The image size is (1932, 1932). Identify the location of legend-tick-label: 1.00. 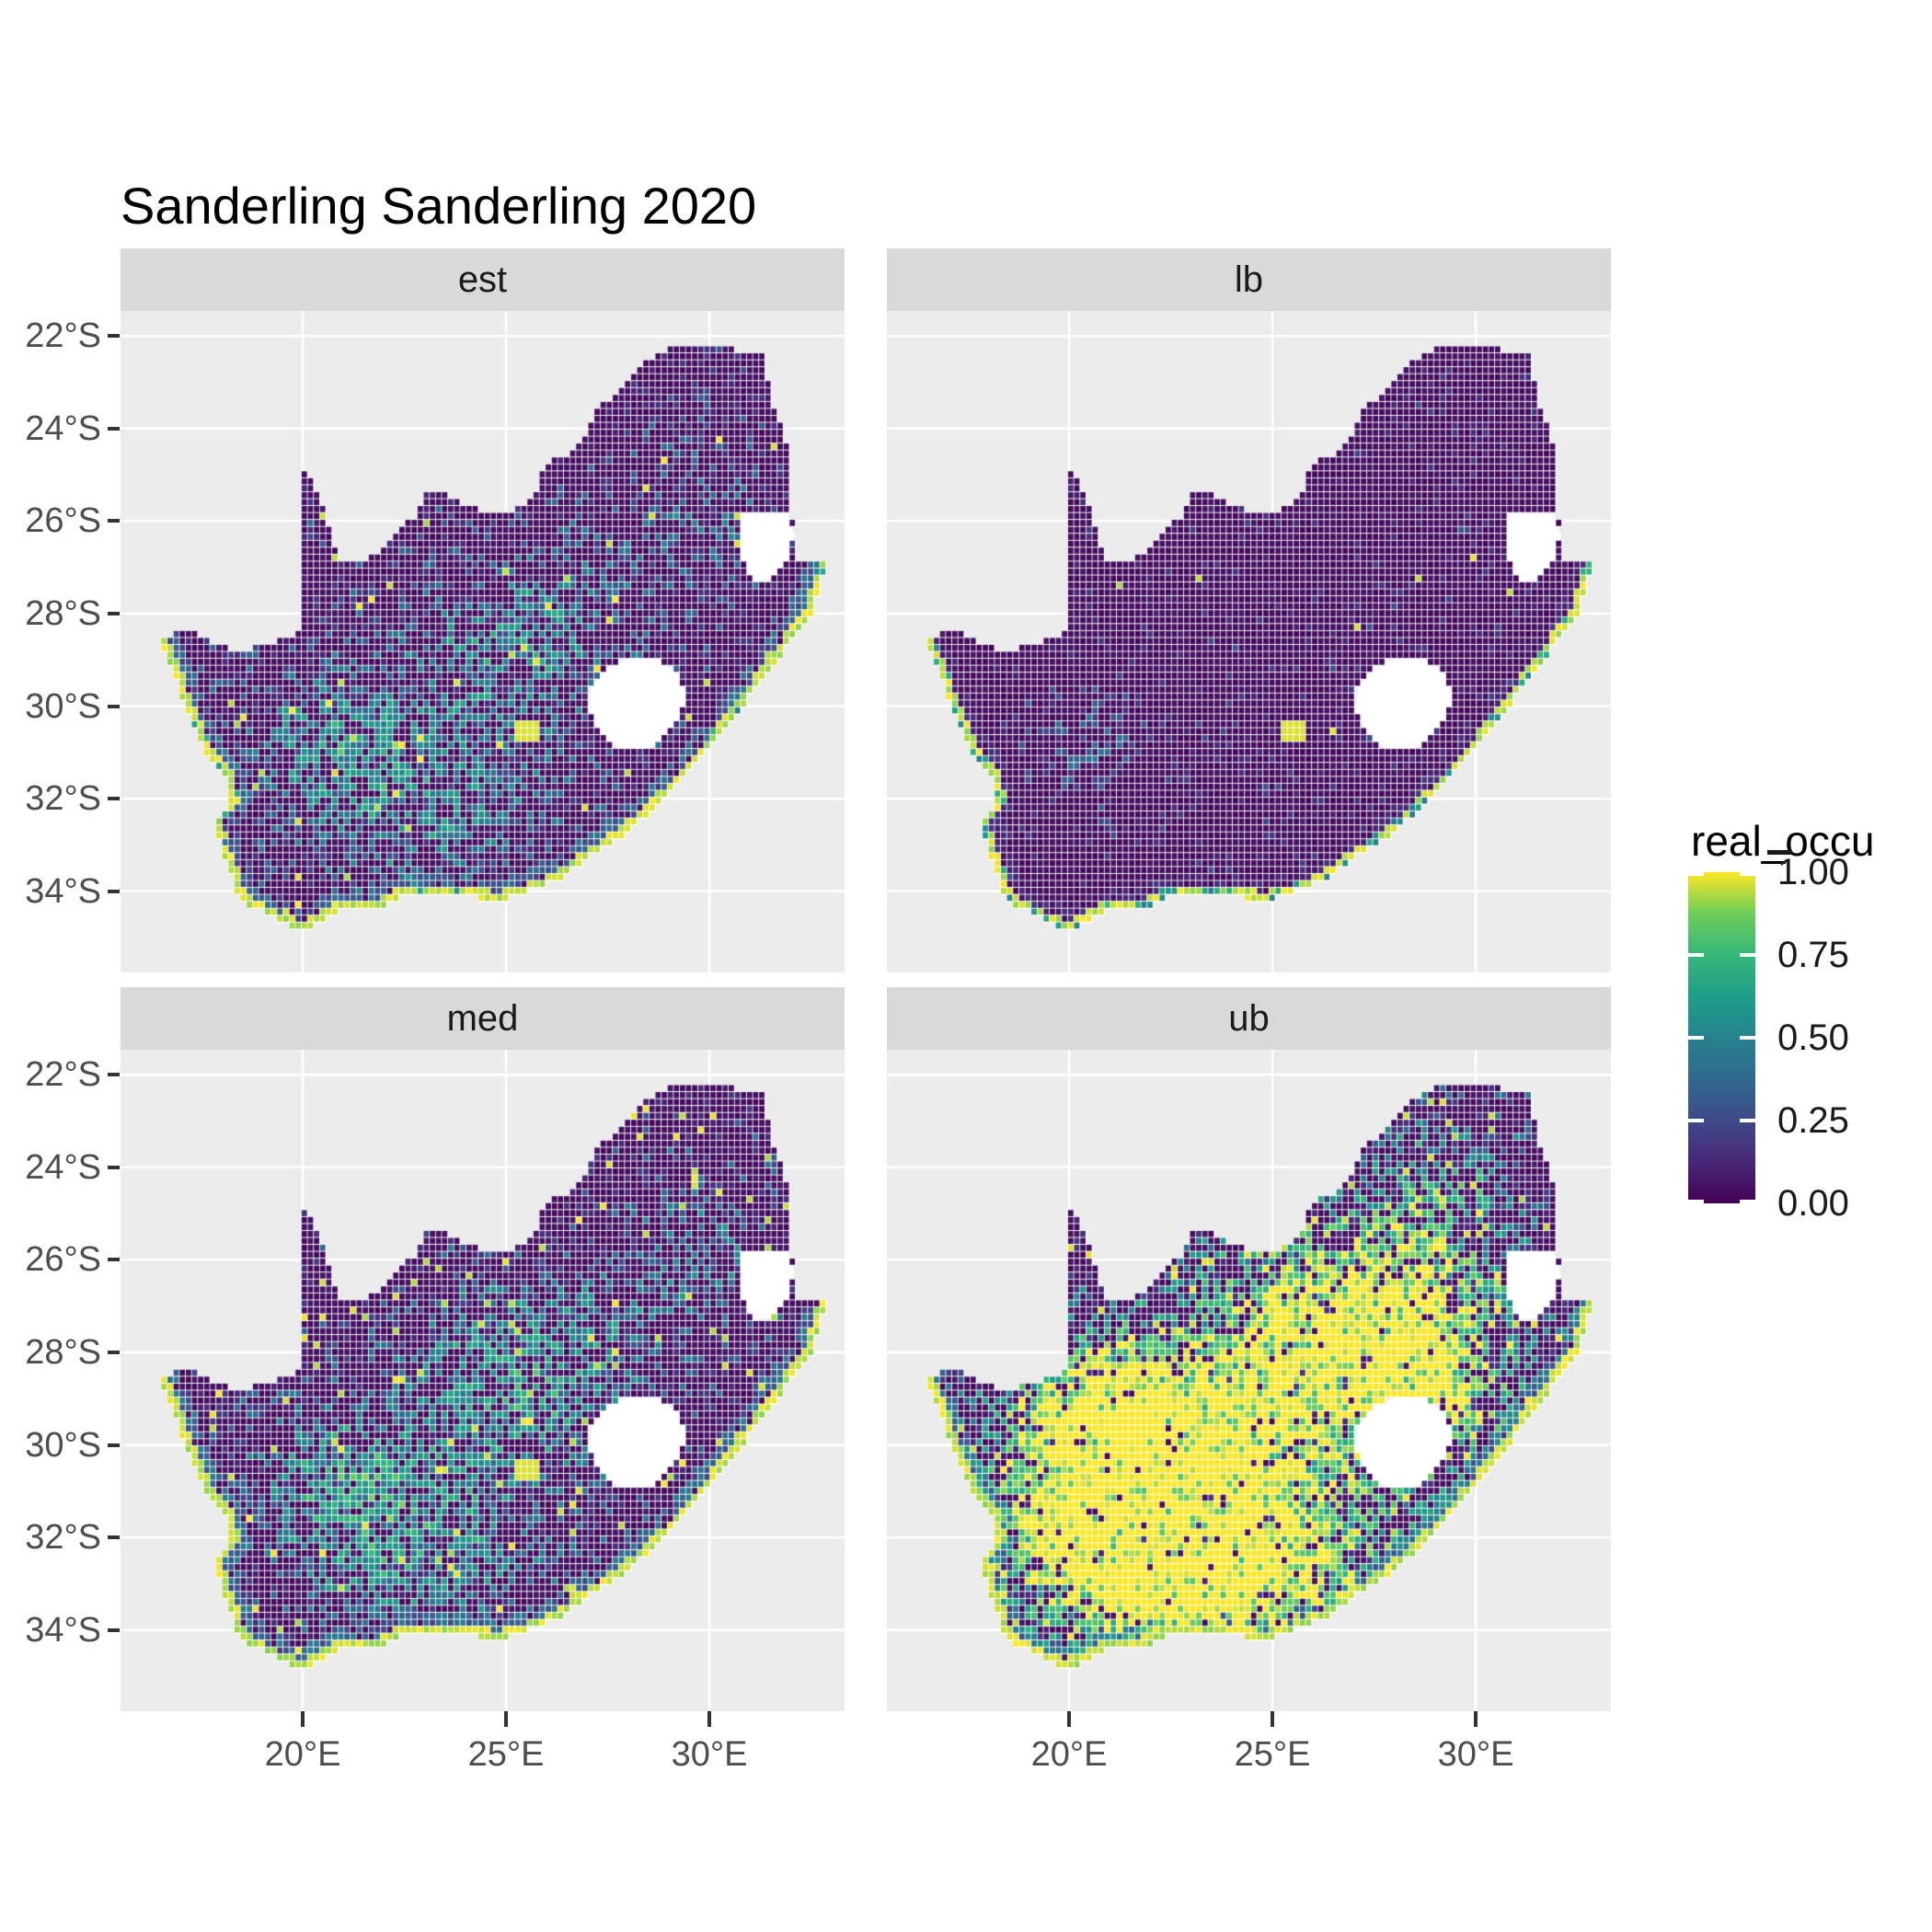
(1813, 872).